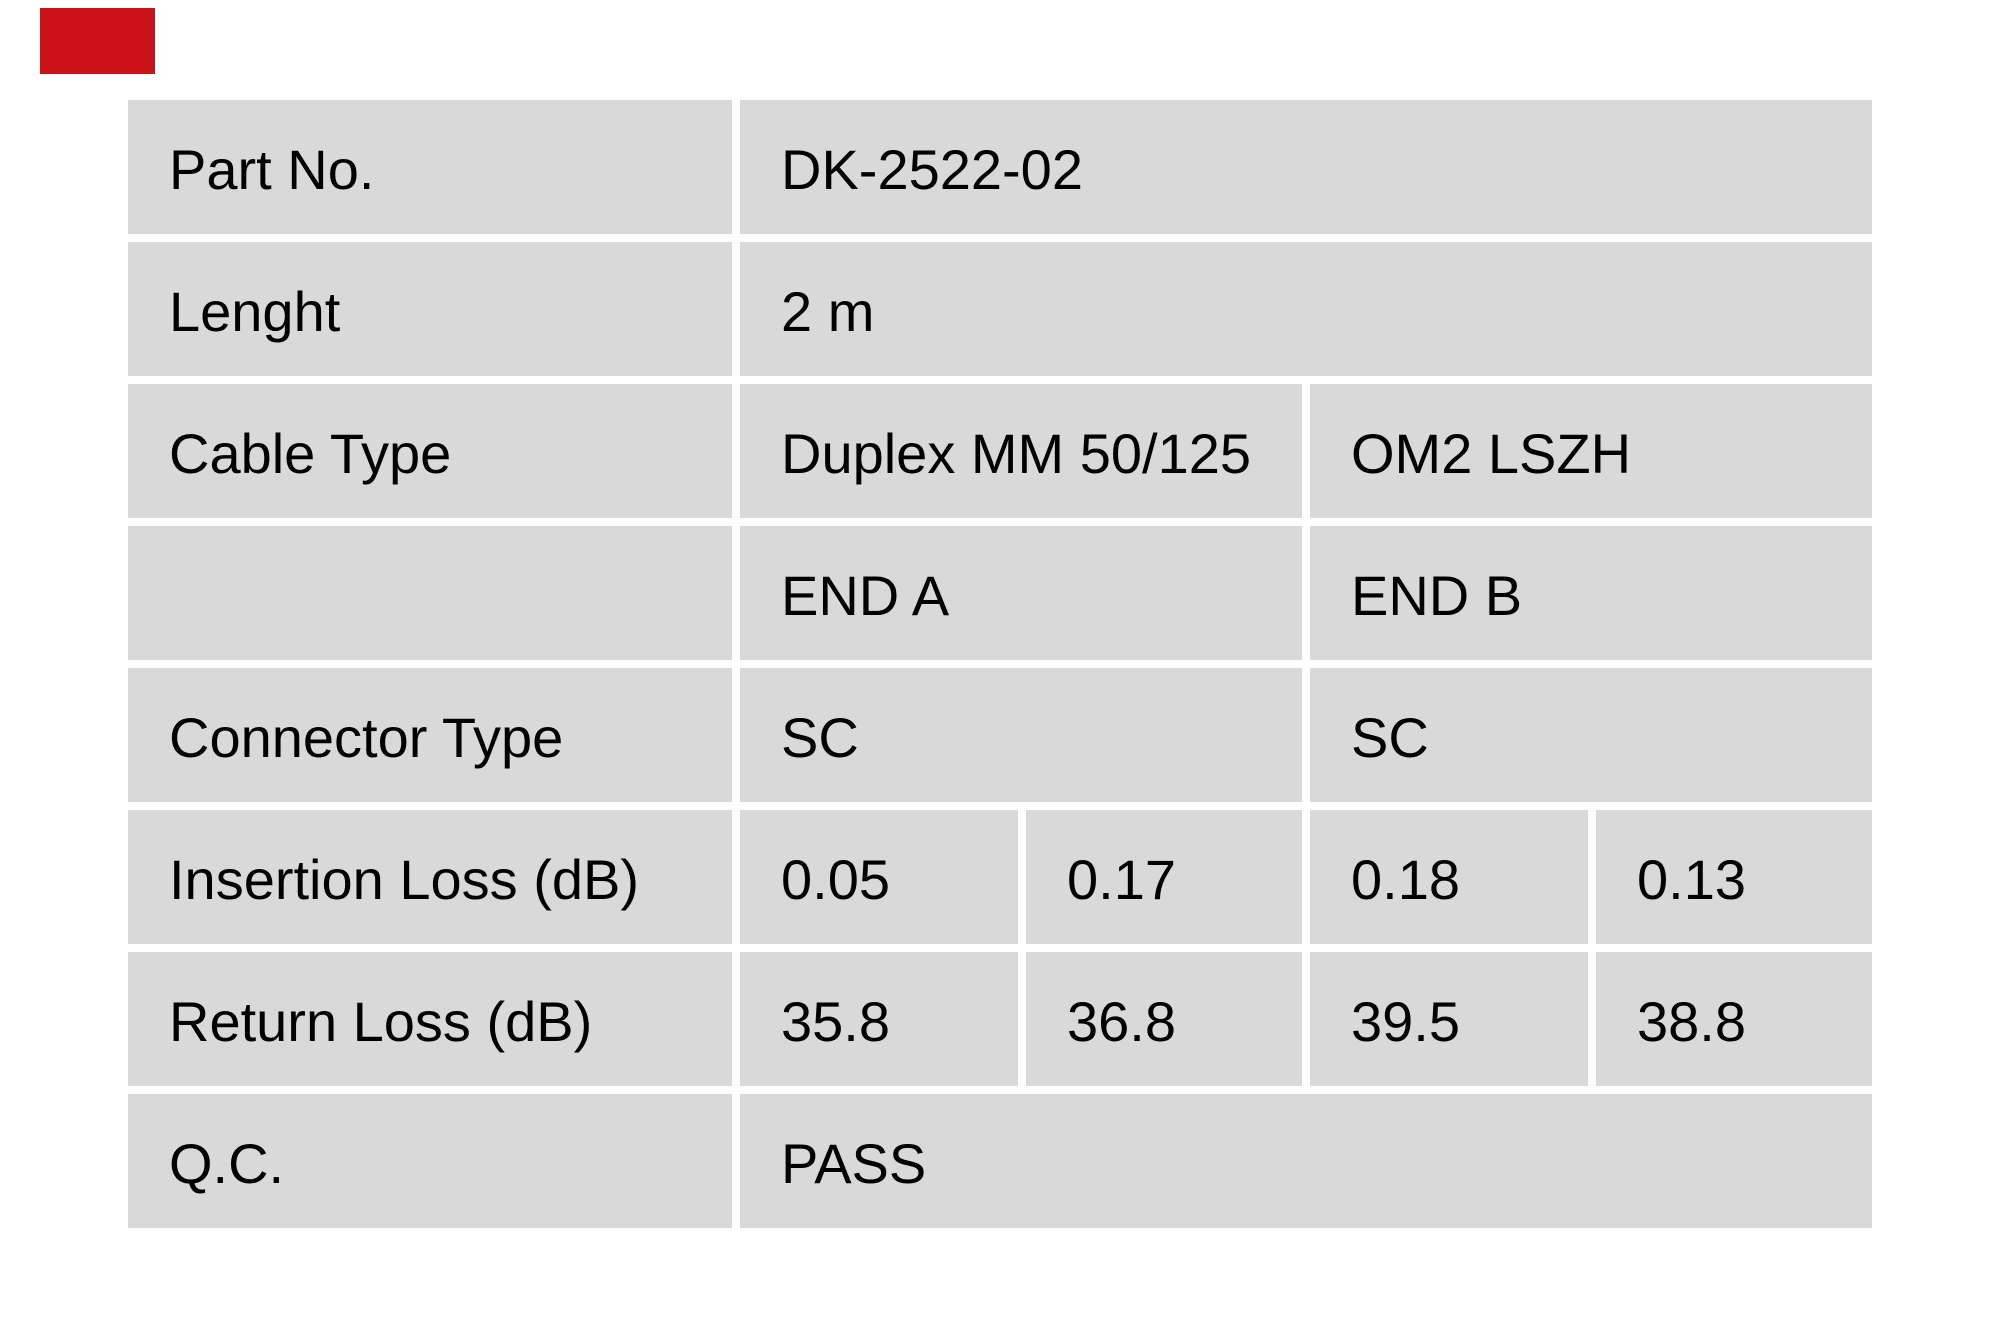  I want to click on value-cell: 39.5, so click(1449, 1019).